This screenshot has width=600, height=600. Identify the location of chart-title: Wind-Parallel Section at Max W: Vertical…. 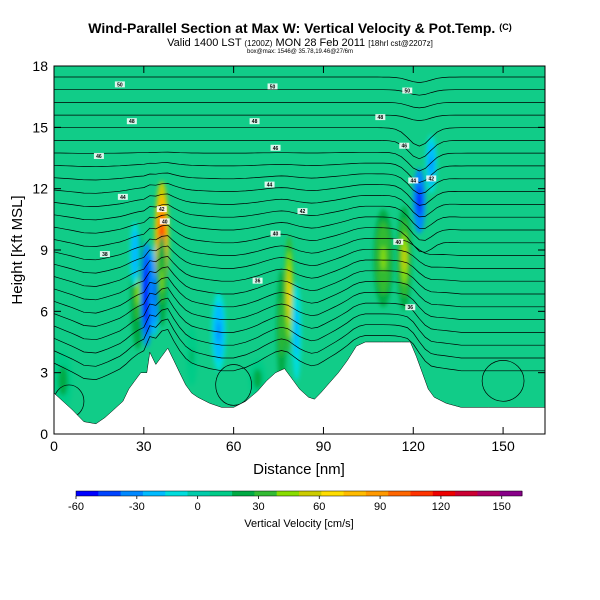
(300, 28).